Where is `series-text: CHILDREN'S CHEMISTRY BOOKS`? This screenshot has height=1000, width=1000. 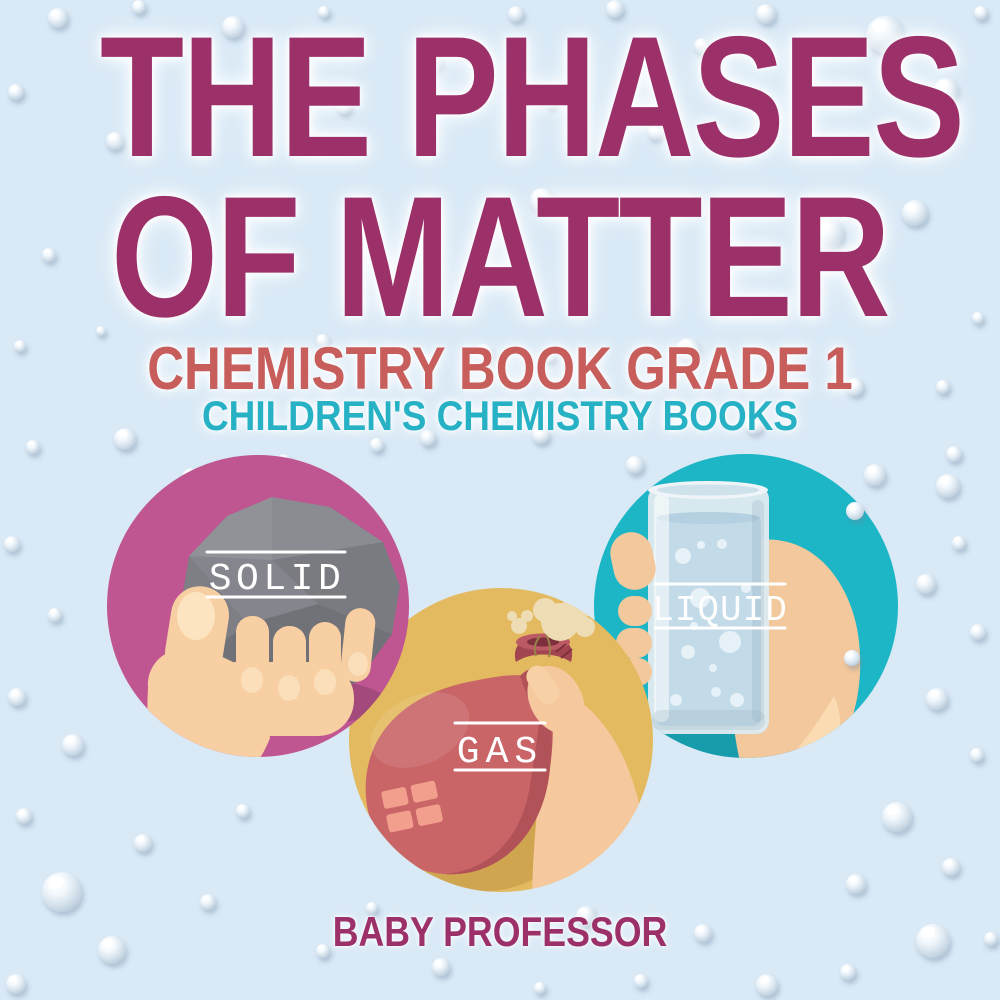
series-text: CHILDREN'S CHEMISTRY BOOKS is located at coordinates (500, 415).